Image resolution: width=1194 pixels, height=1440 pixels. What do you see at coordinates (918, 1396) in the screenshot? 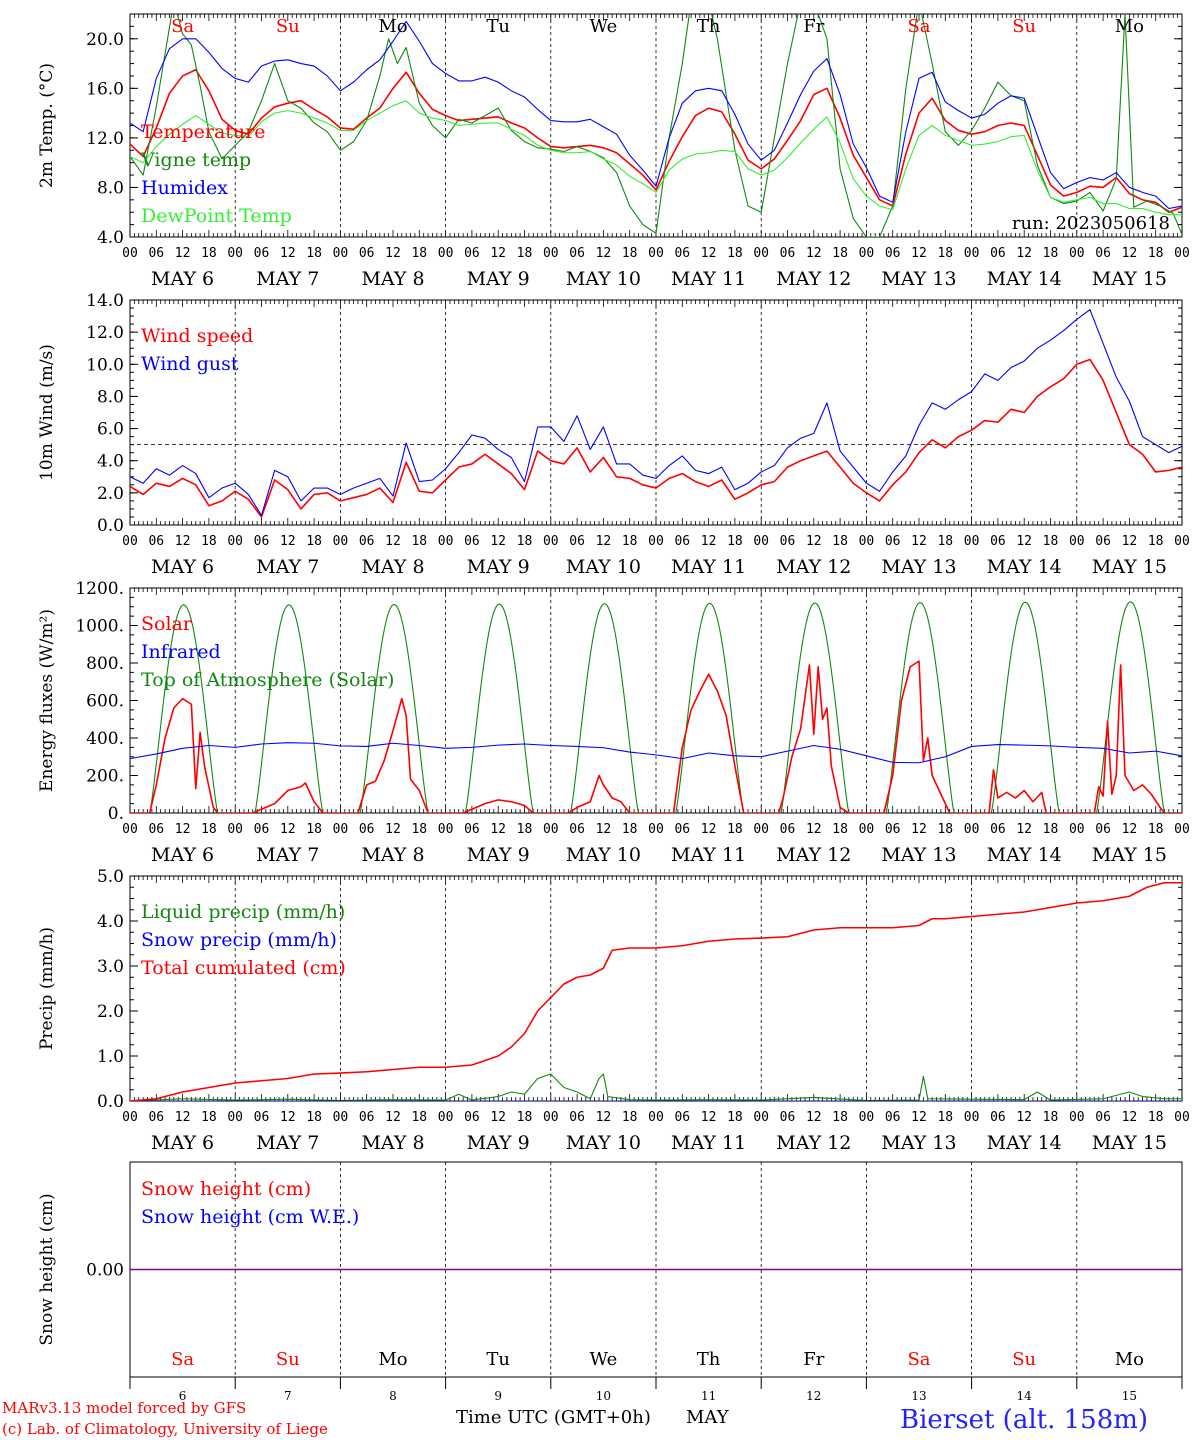
I see `day-number: 13` at bounding box center [918, 1396].